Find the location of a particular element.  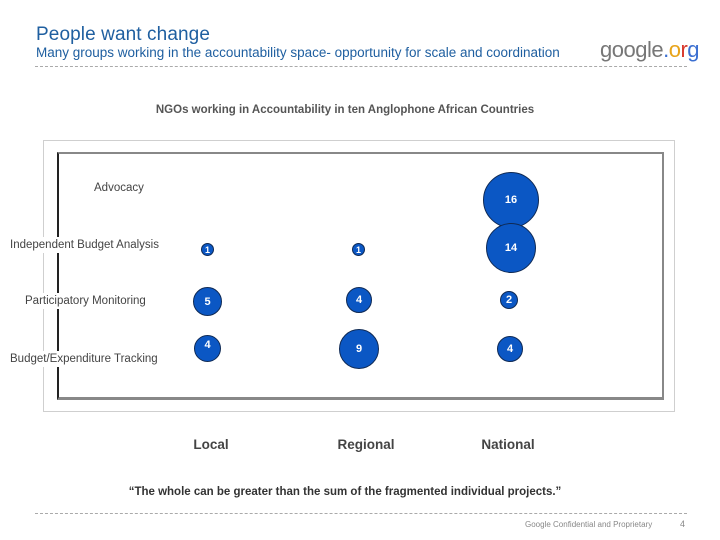

bubble-bet-local: 4 is located at coordinates (207, 348).